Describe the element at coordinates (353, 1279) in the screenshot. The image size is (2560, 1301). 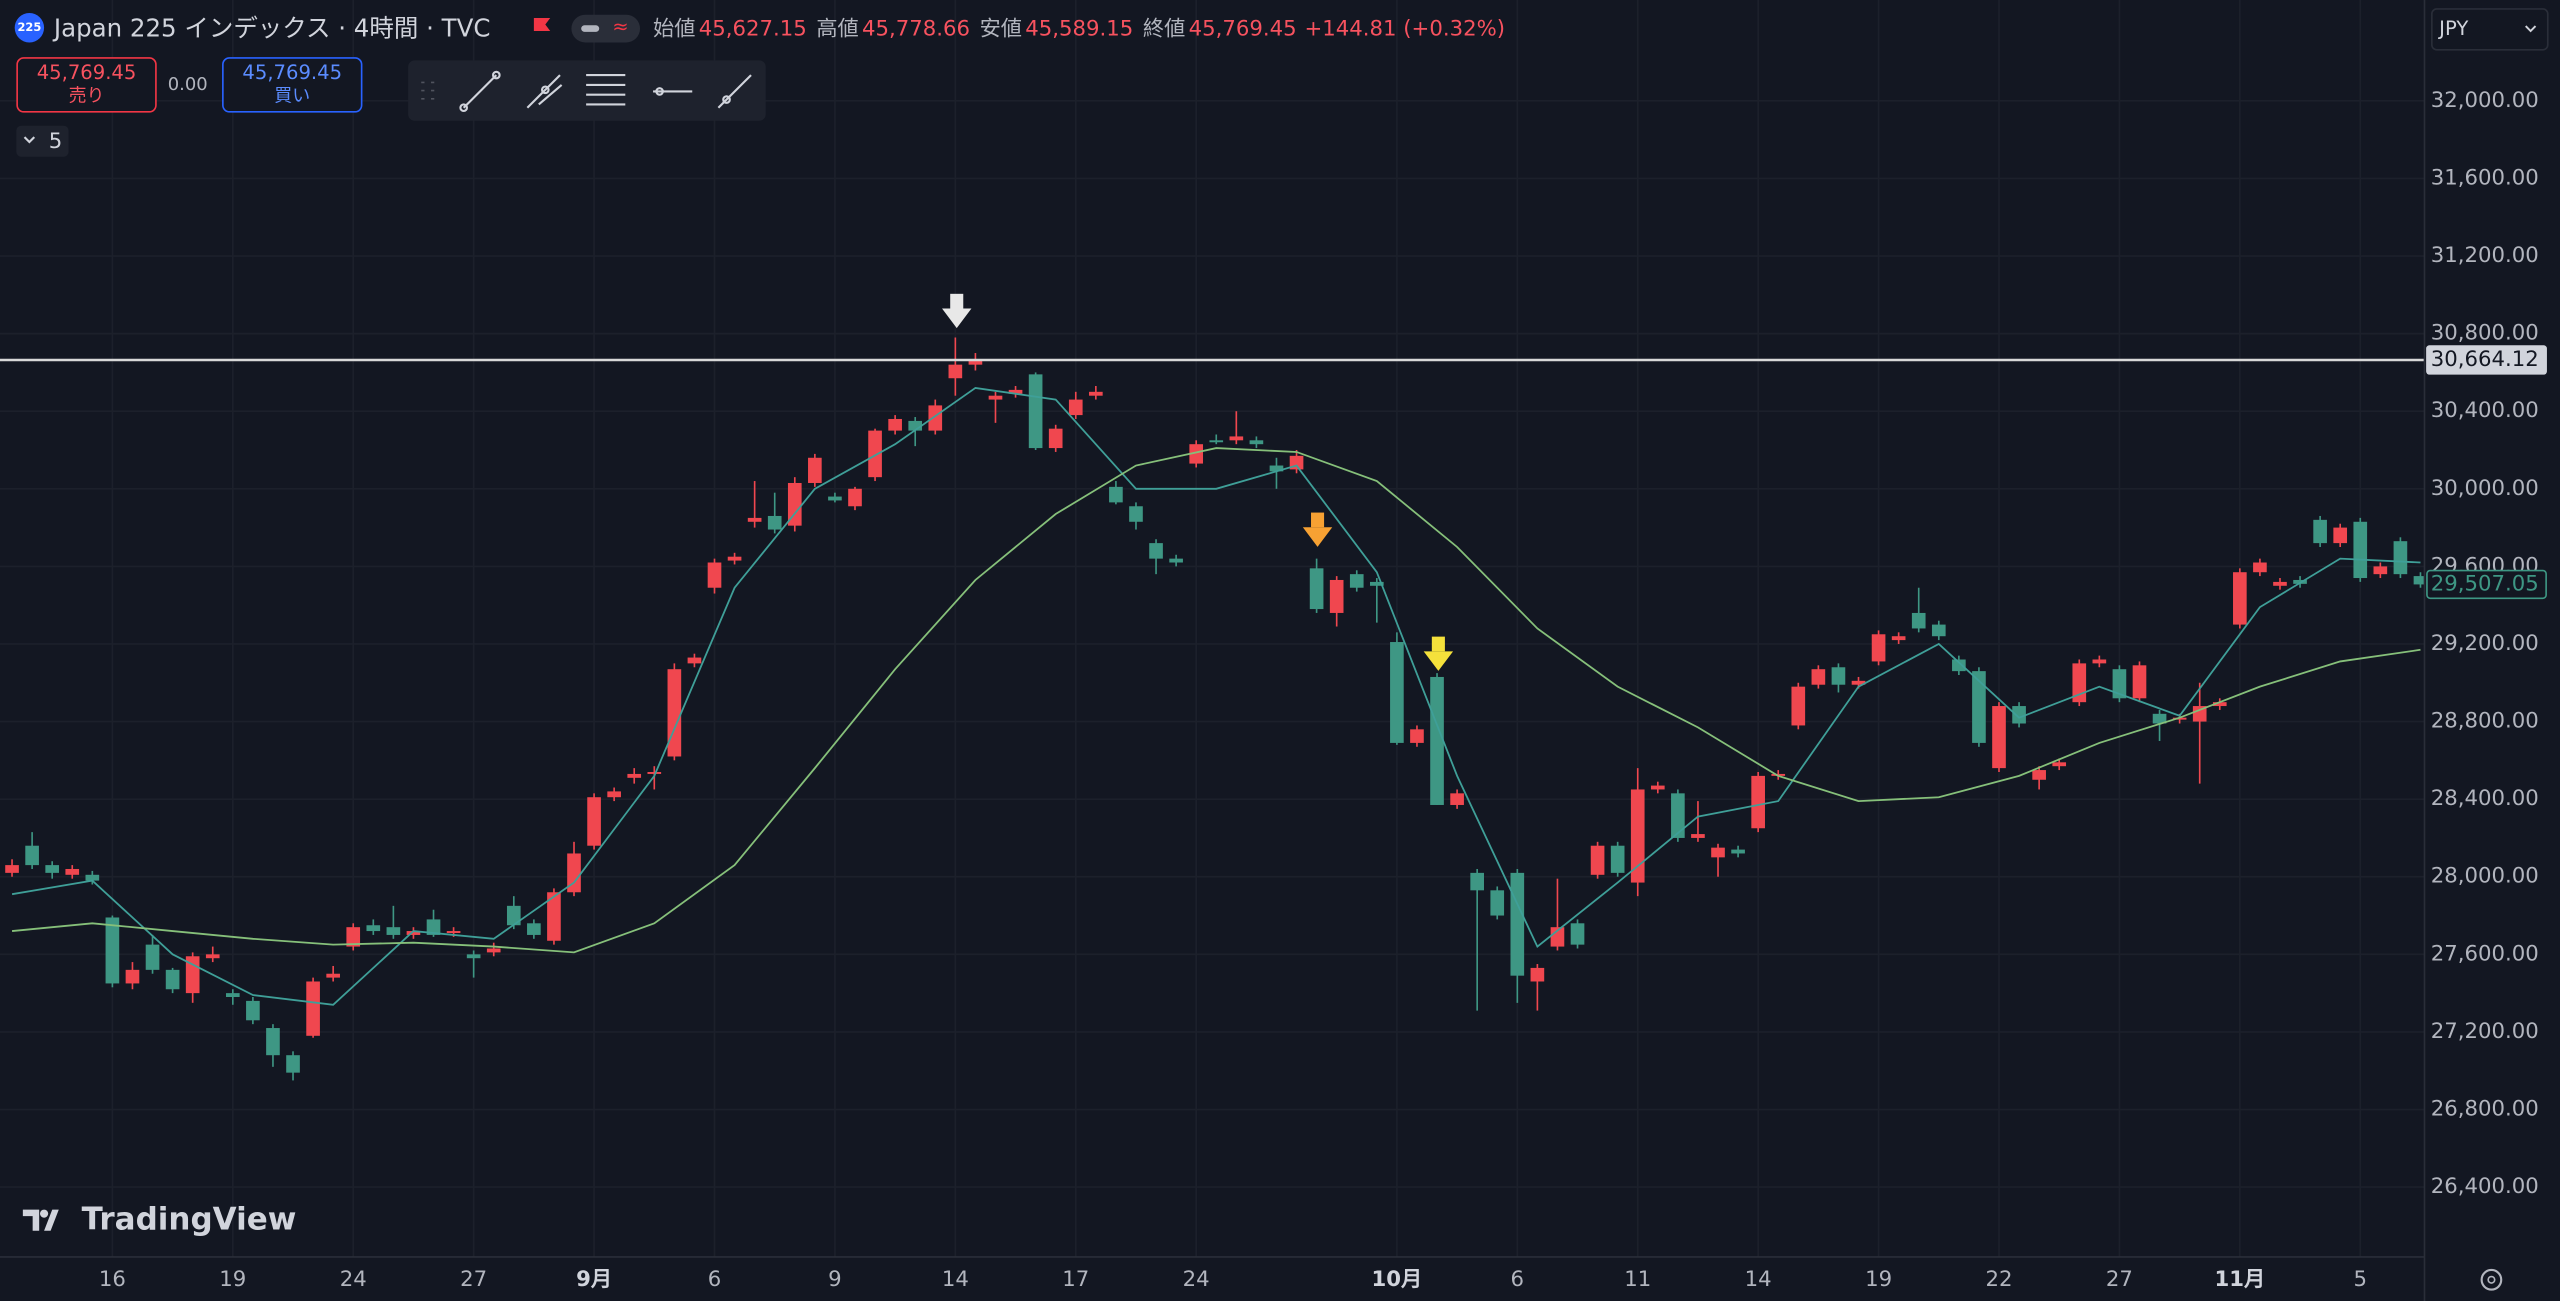
I see `x-tick-label: 24` at that location.